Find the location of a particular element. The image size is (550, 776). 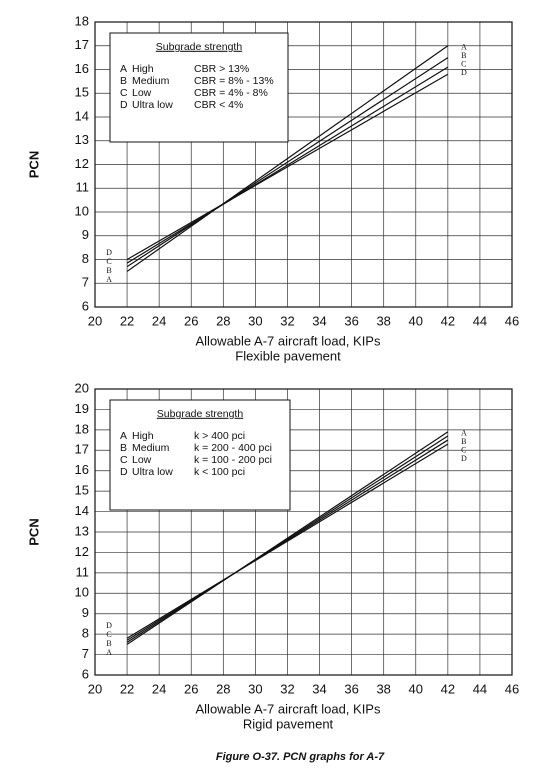

x-axis-subtitle: Flexible pavement is located at coordinates (288, 355).